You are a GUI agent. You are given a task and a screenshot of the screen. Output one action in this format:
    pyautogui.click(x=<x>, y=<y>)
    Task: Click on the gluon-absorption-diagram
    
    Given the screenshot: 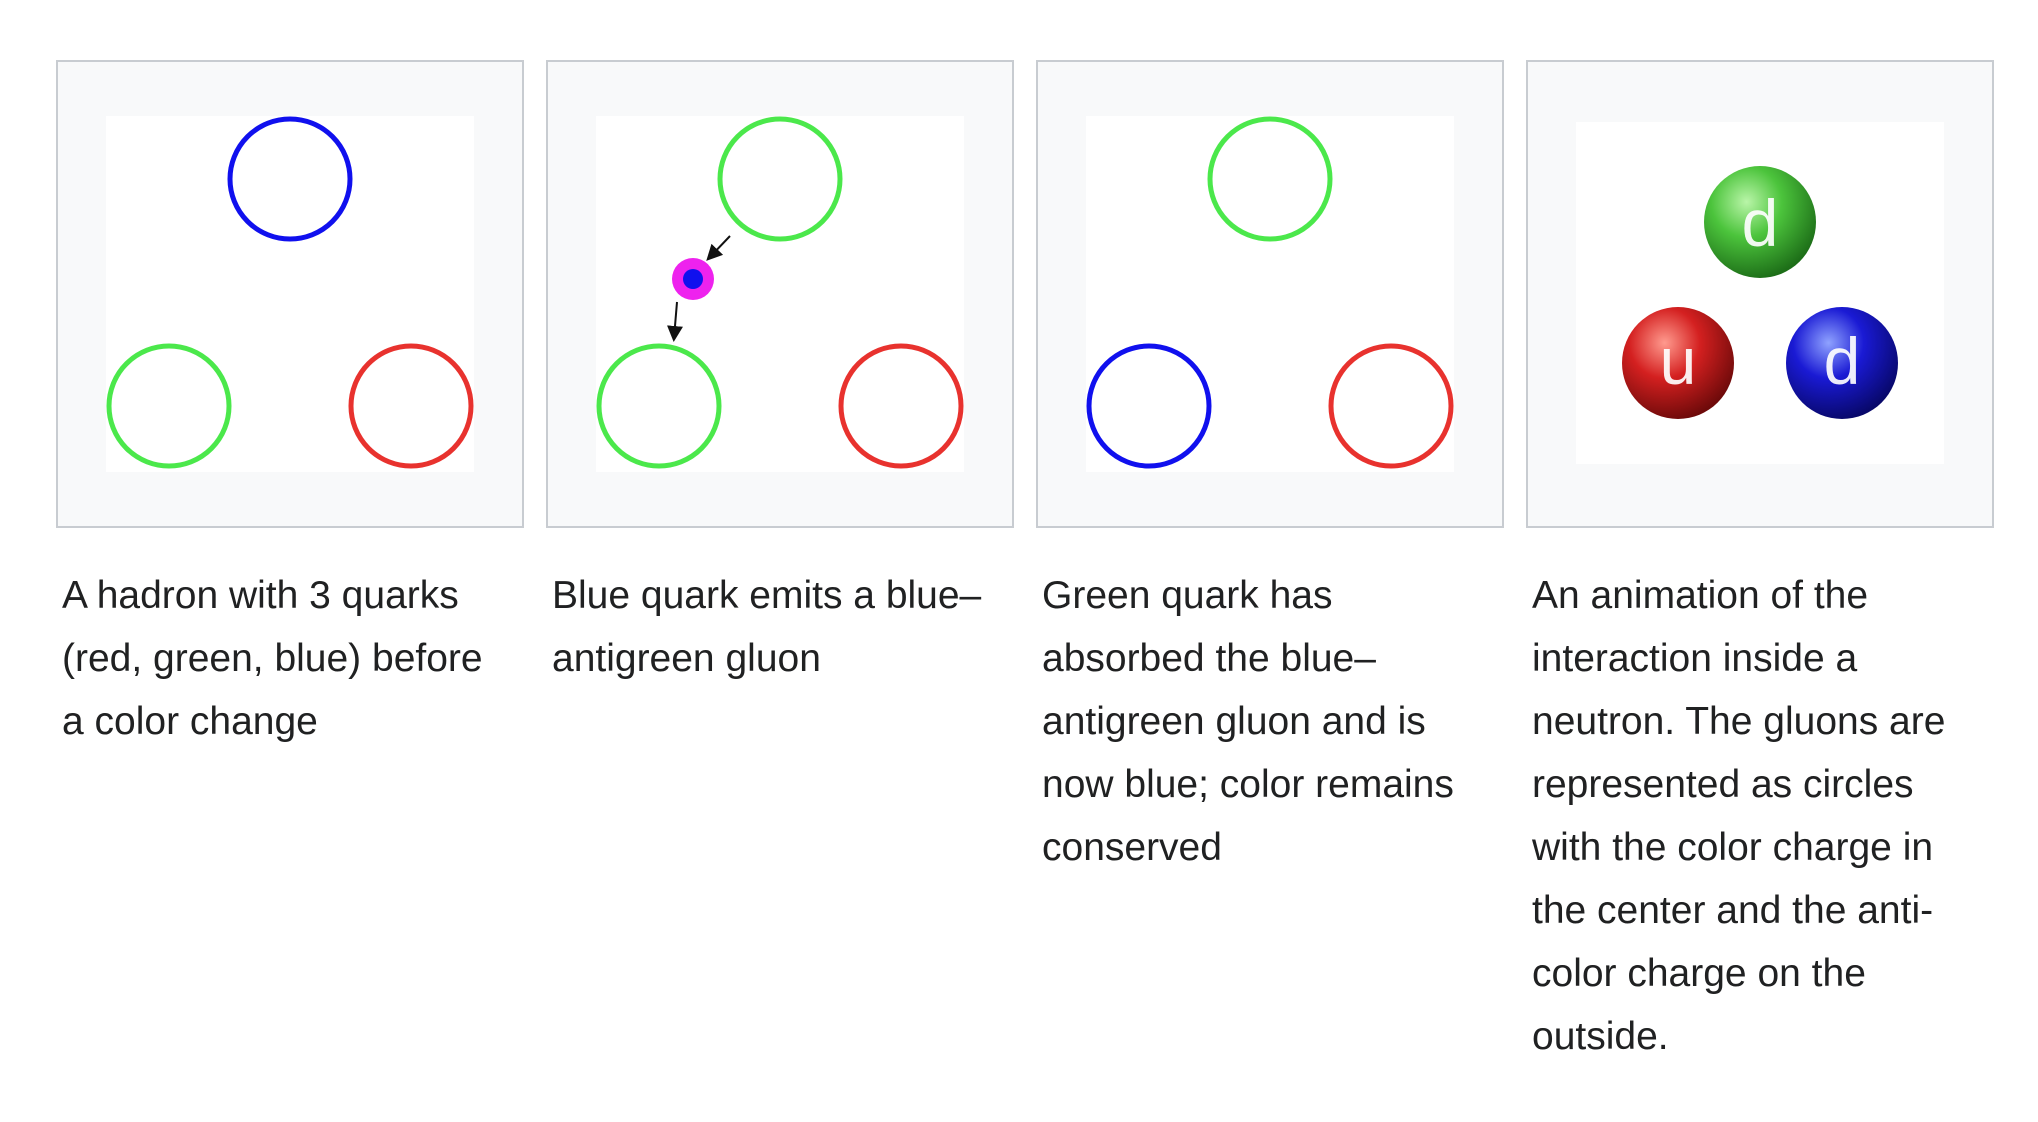 What is the action you would take?
    pyautogui.click(x=1270, y=292)
    